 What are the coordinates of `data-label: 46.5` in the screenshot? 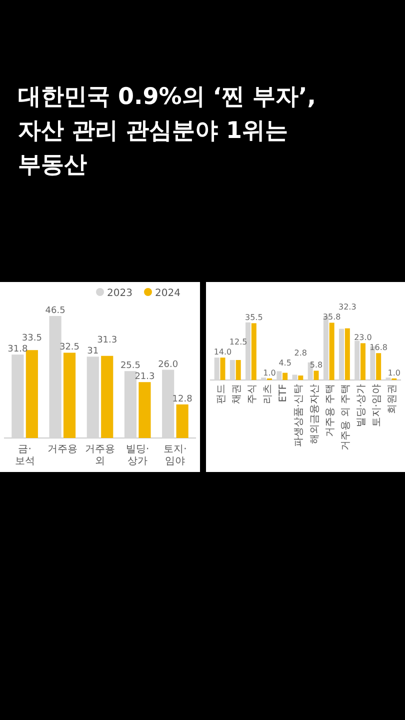 It's located at (55, 311).